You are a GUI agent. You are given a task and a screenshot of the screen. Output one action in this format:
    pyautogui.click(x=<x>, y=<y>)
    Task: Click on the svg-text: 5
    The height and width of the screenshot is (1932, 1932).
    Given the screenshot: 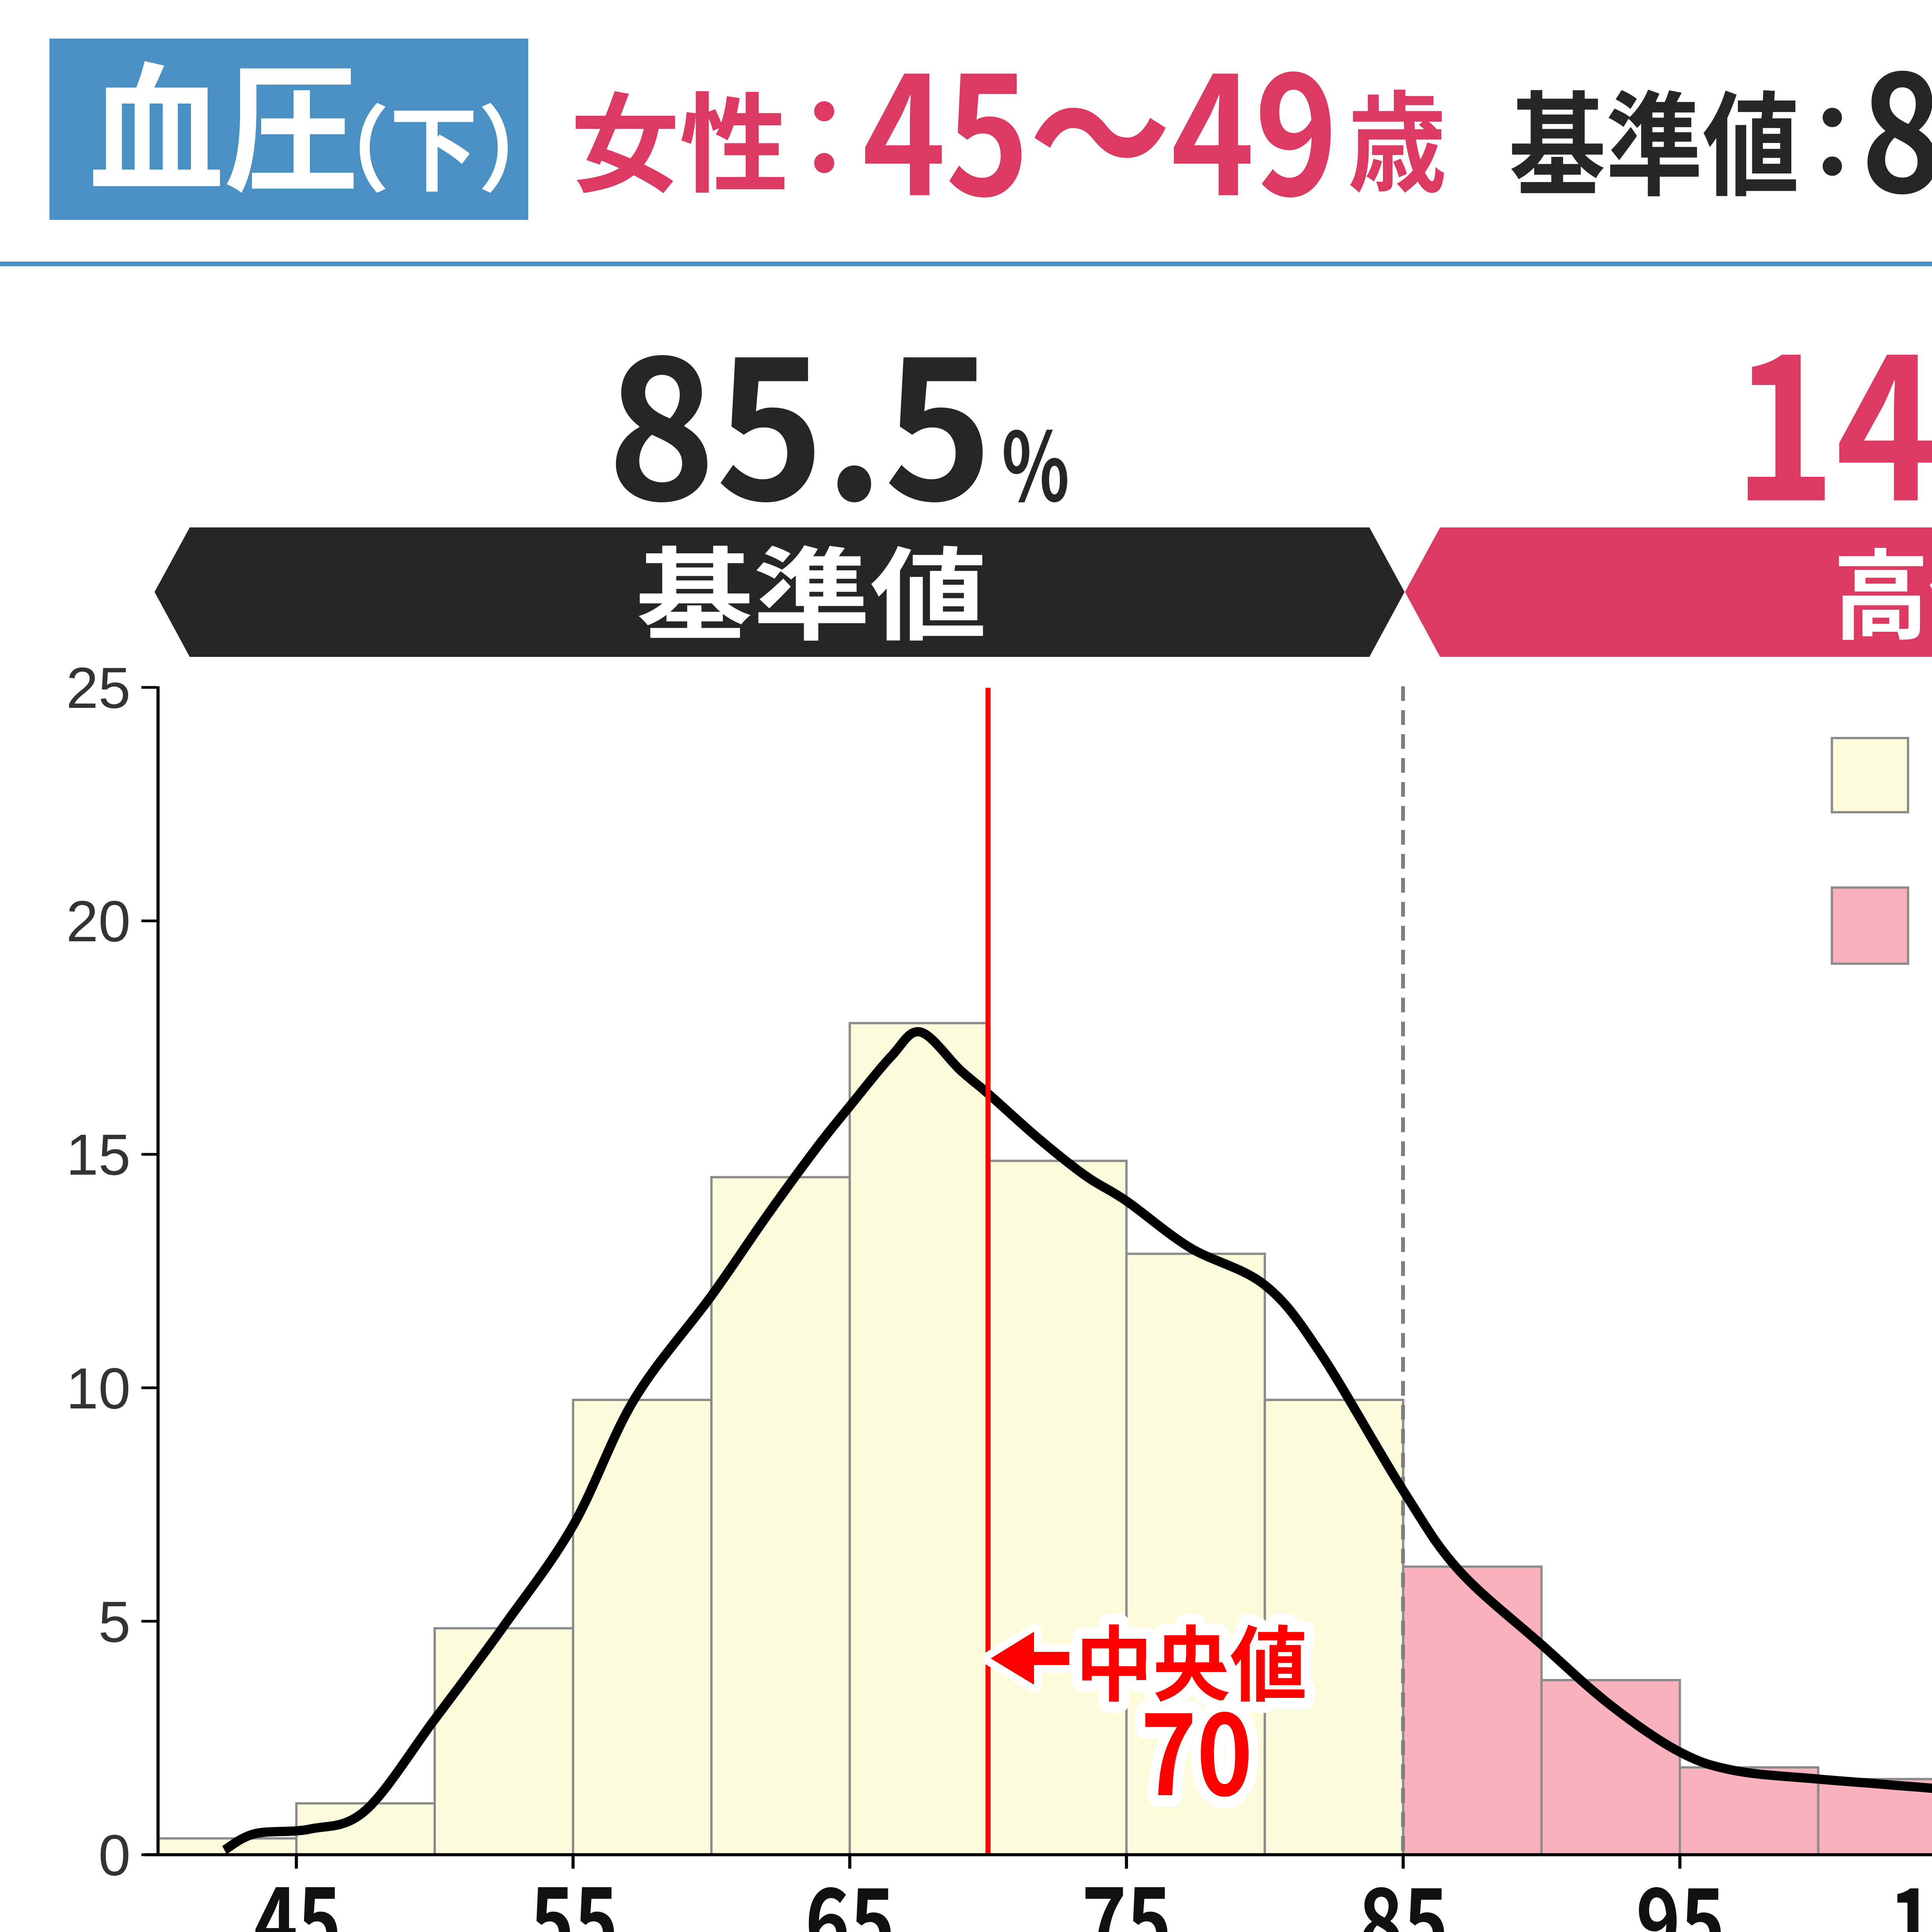 What is the action you would take?
    pyautogui.click(x=115, y=1622)
    